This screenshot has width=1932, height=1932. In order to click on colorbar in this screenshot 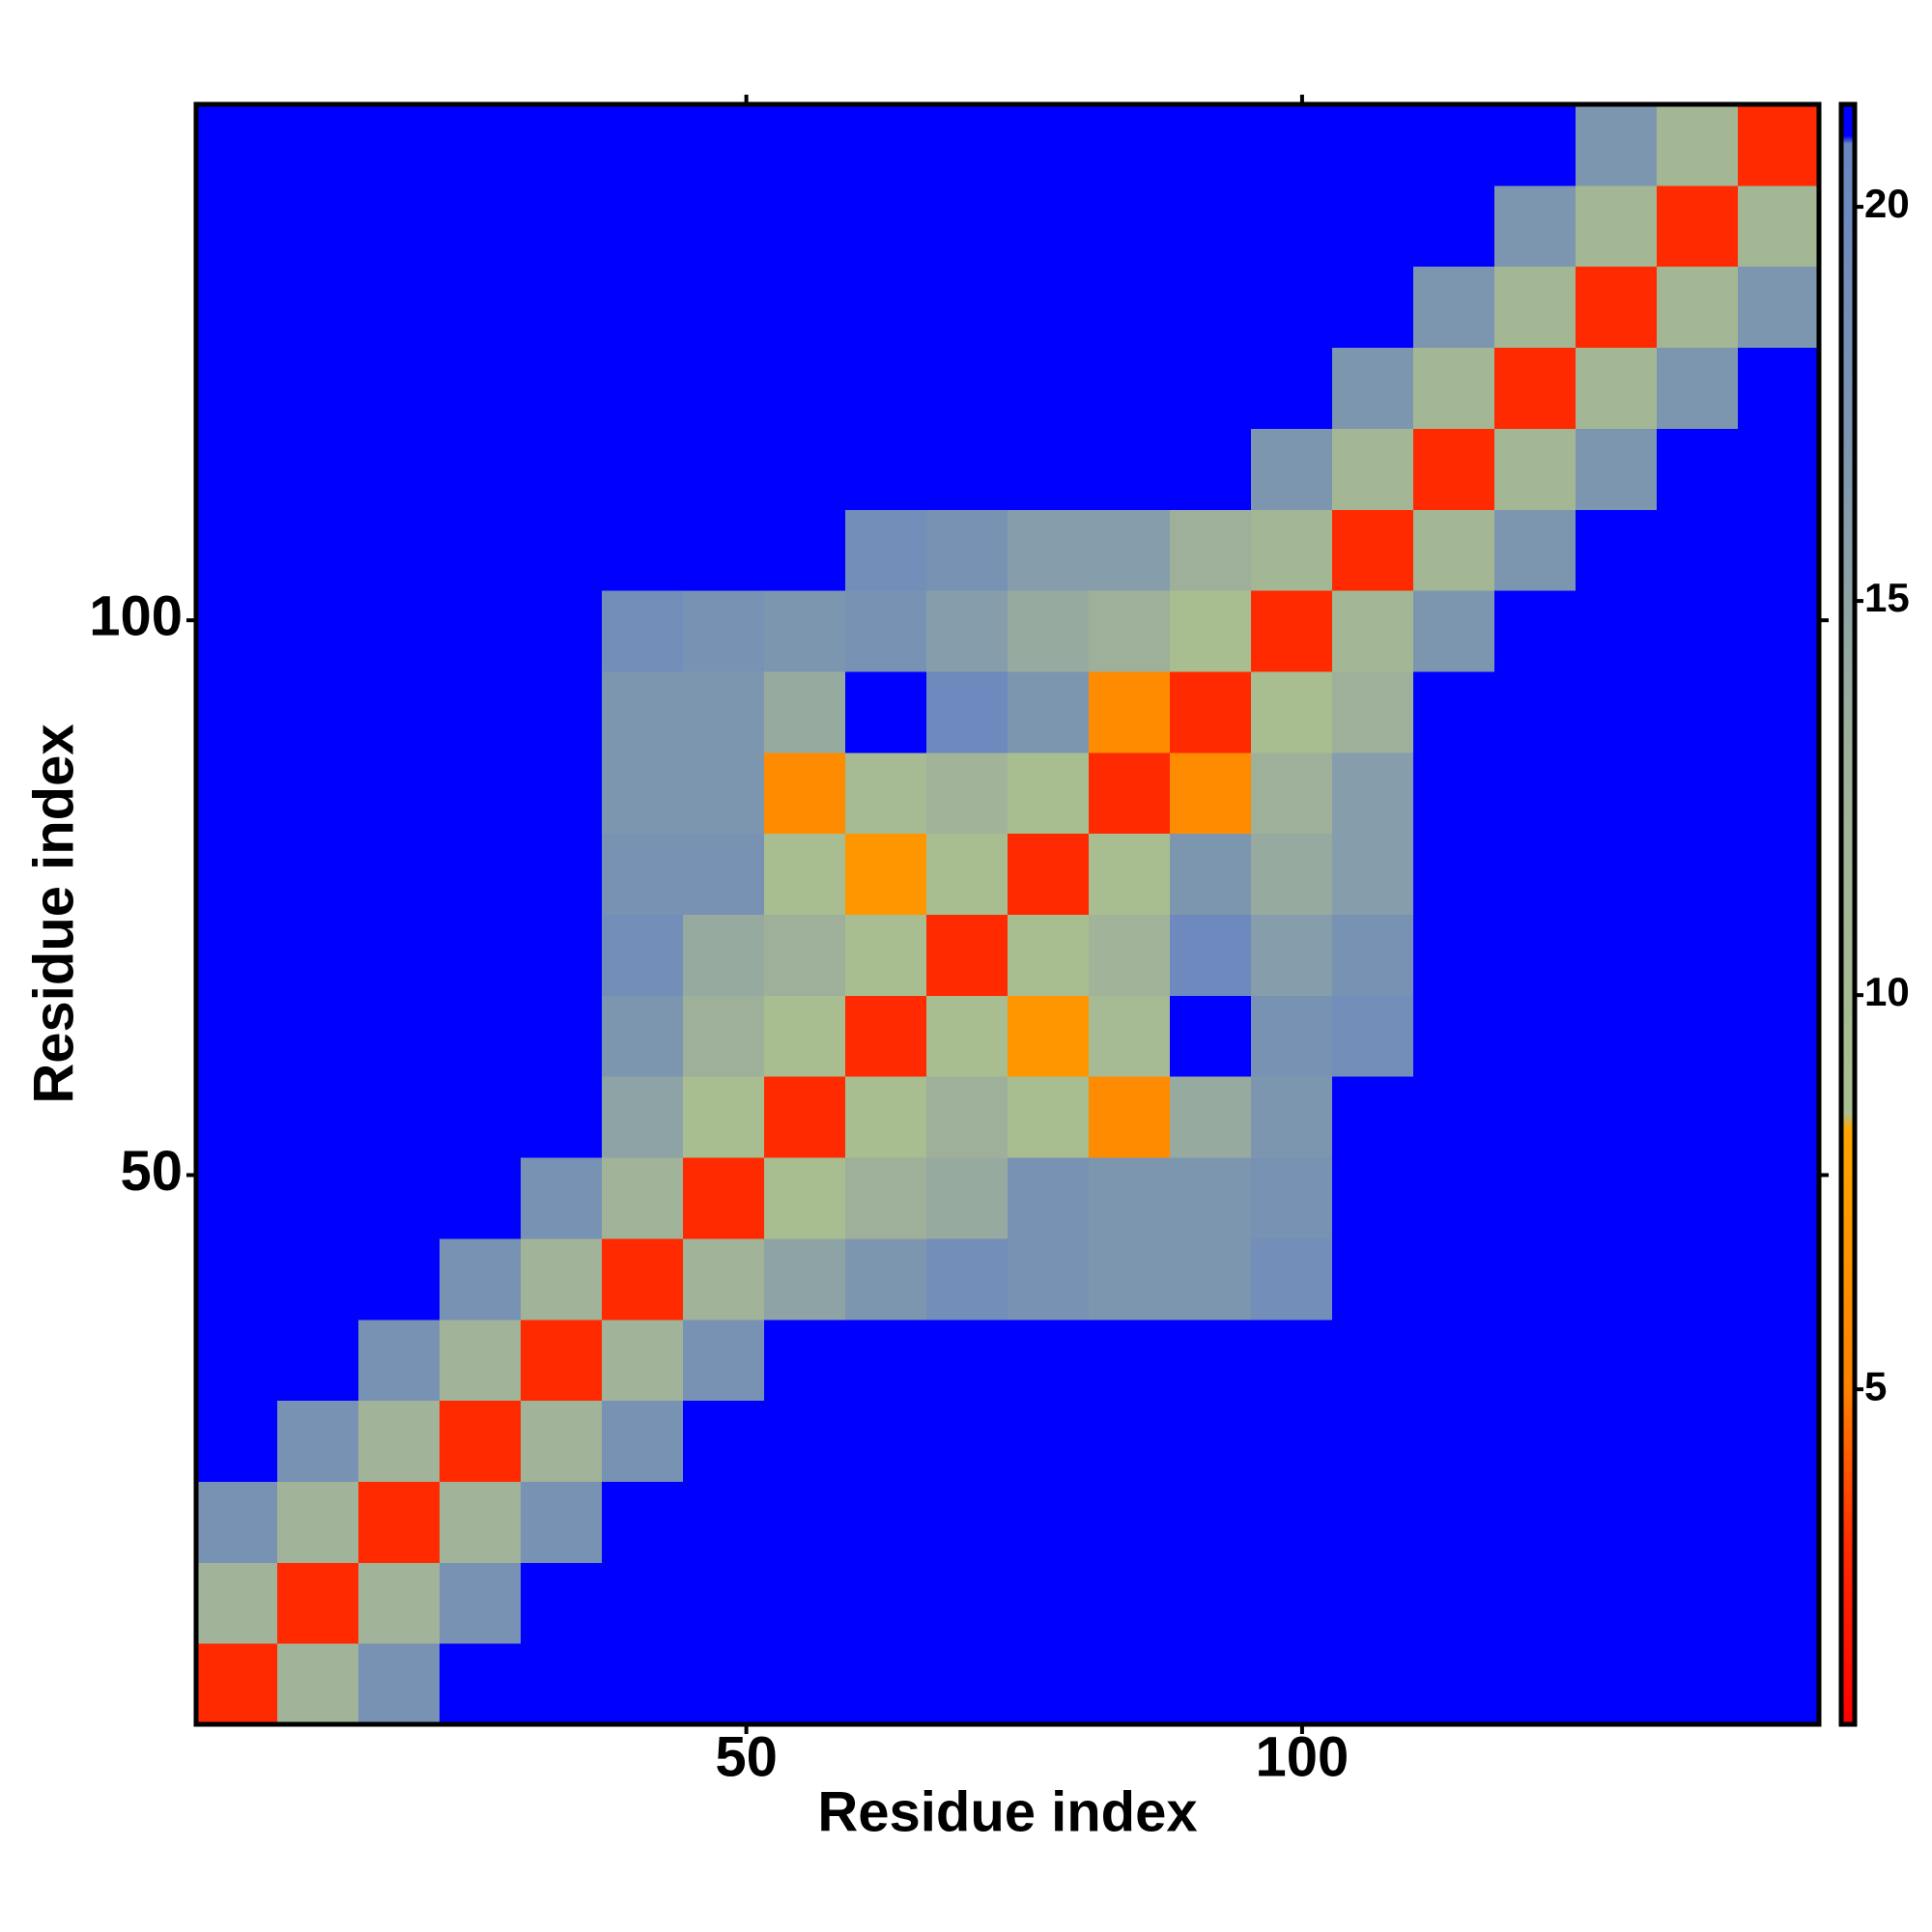, I will do `click(1848, 914)`.